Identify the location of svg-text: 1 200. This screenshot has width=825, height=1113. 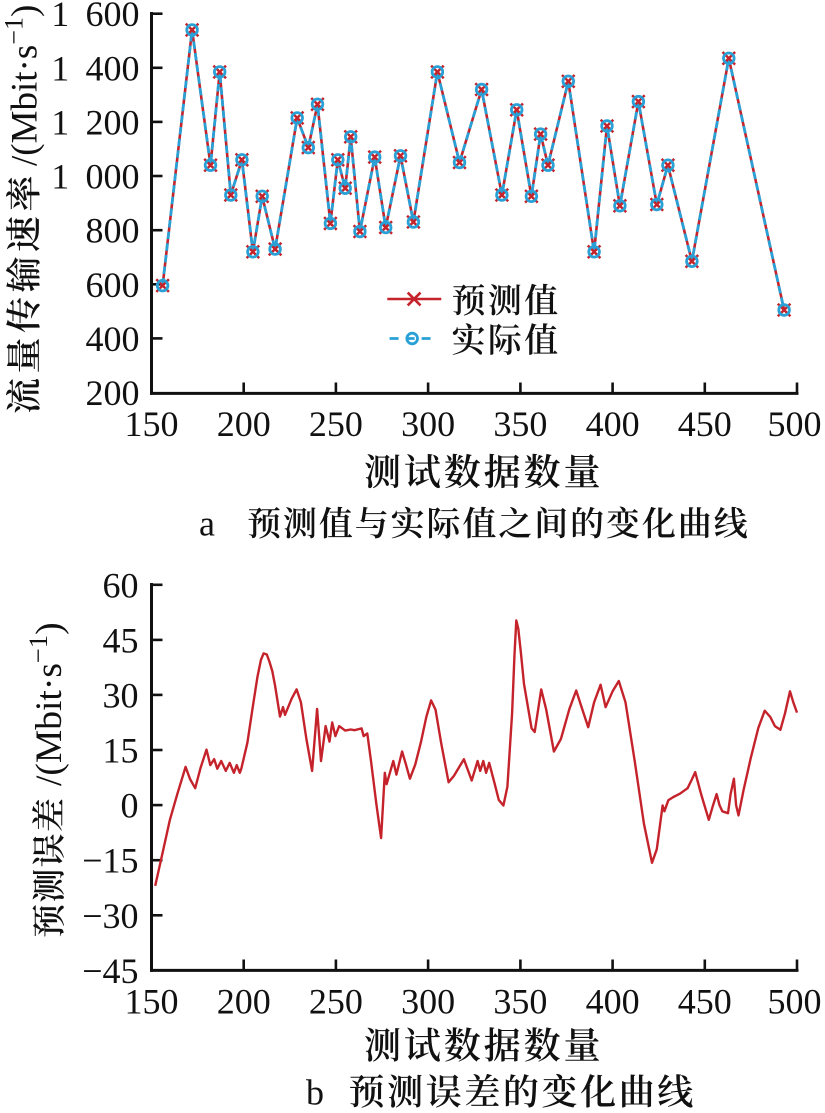
(95, 122).